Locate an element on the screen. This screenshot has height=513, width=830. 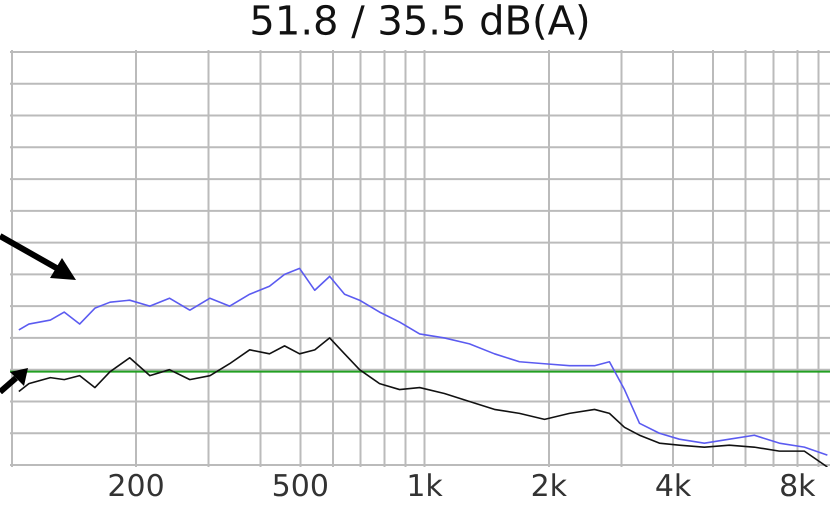
x-tick-label: 8k is located at coordinates (797, 486).